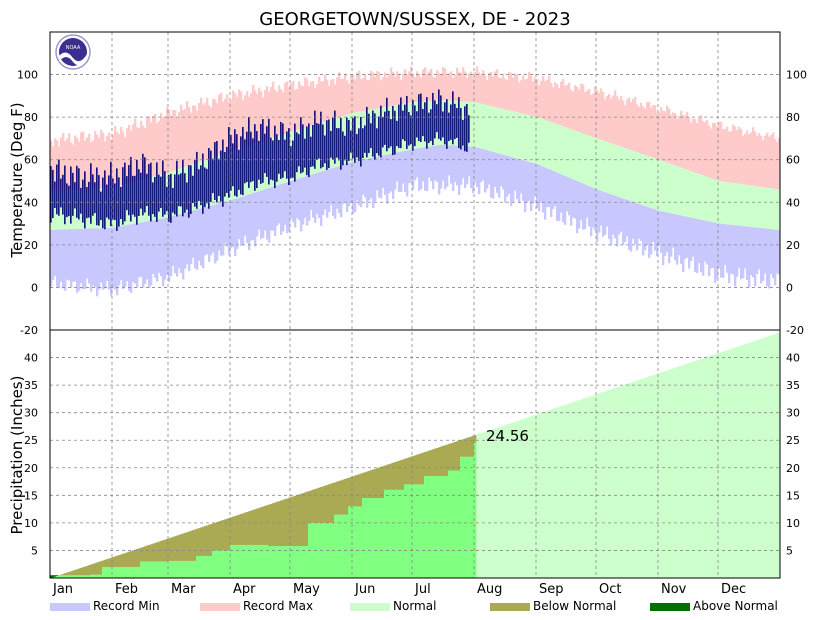 The height and width of the screenshot is (620, 830). What do you see at coordinates (29, 330) in the screenshot?
I see `temperature-tick-label-left: -20` at bounding box center [29, 330].